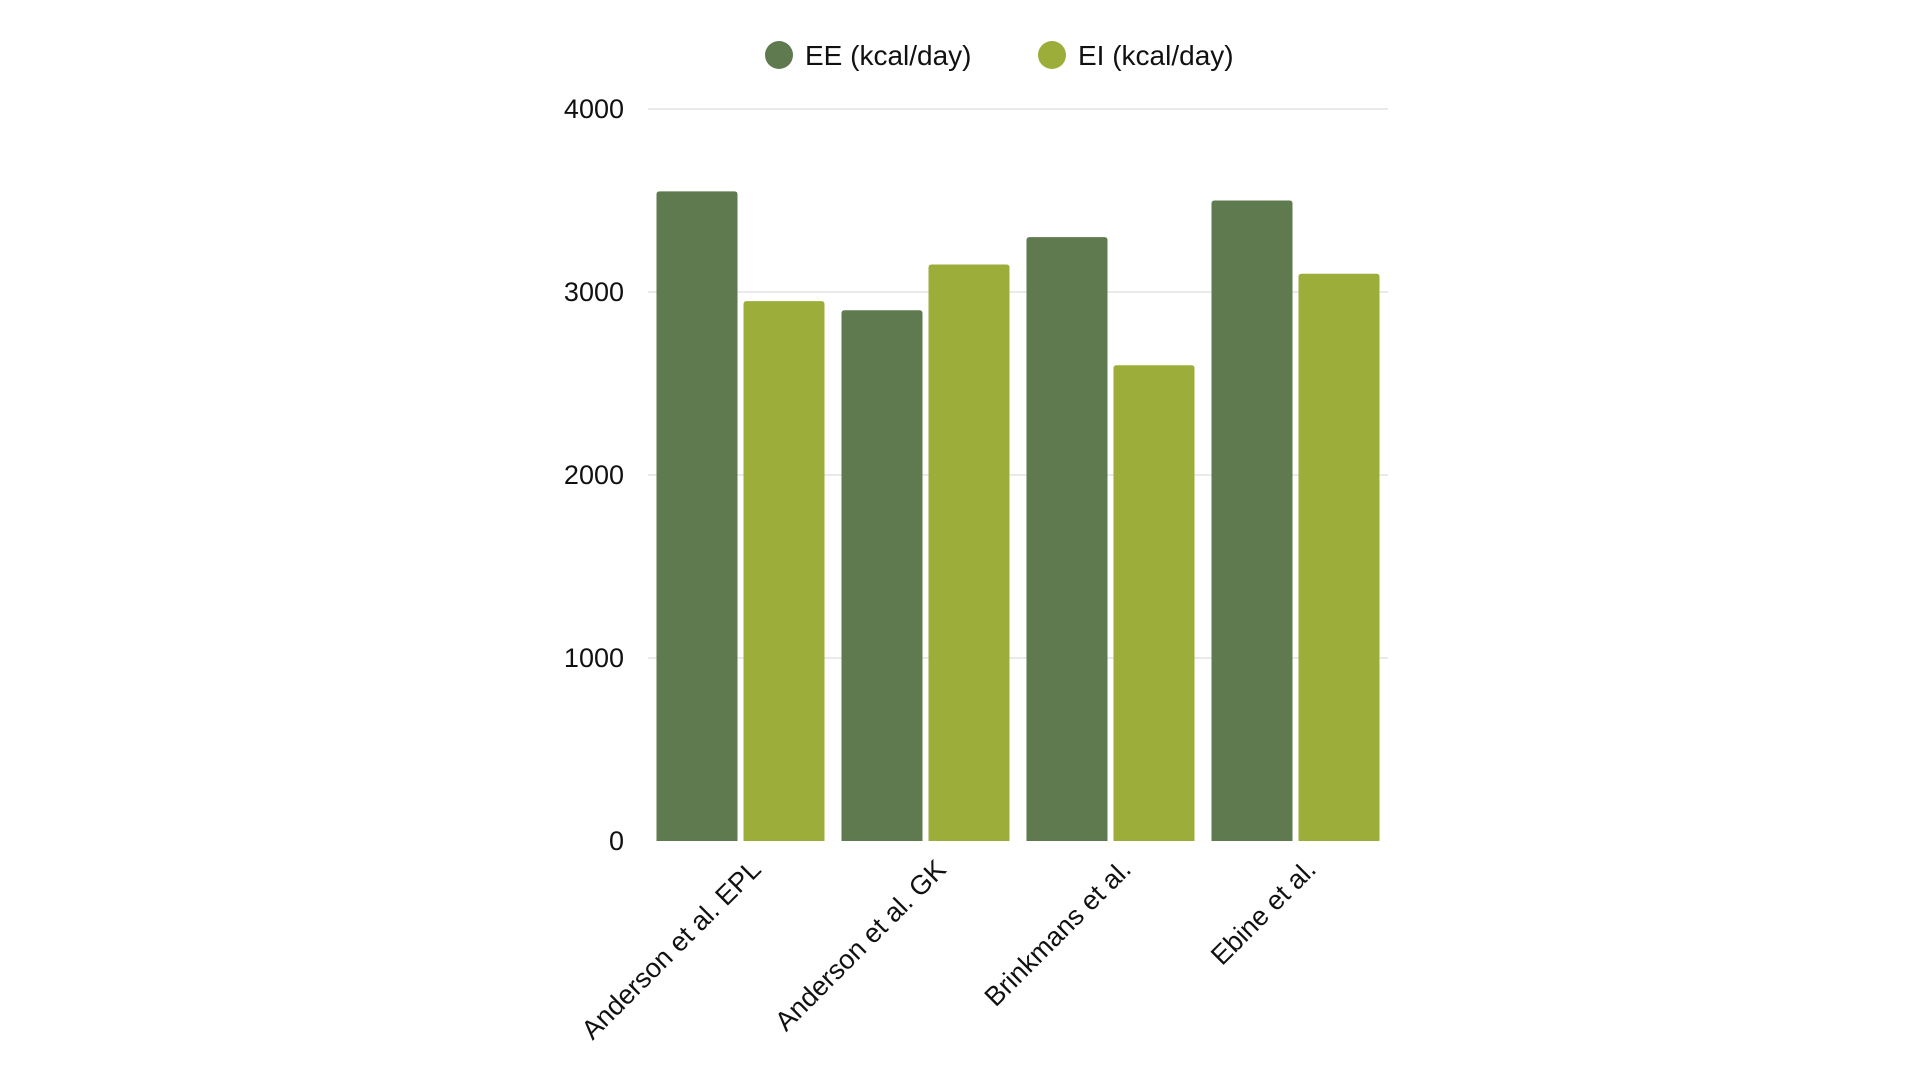 The height and width of the screenshot is (1080, 1920). What do you see at coordinates (594, 292) in the screenshot?
I see `y-tick-label: 3000` at bounding box center [594, 292].